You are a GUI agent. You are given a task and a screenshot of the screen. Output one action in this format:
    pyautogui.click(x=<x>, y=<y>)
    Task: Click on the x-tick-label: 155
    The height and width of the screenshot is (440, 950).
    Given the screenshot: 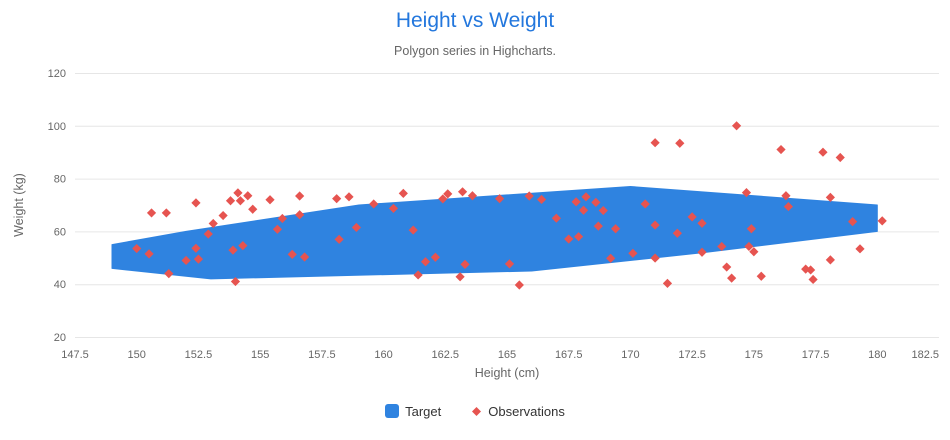 What is the action you would take?
    pyautogui.click(x=260, y=355)
    